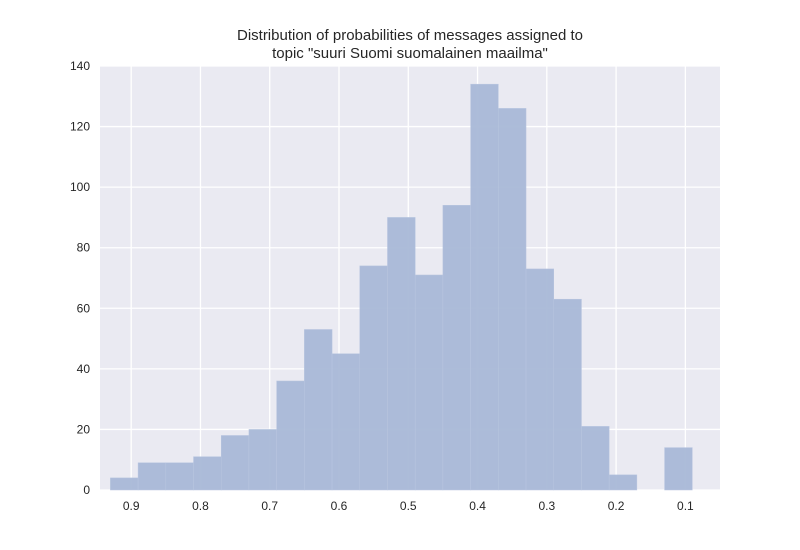 The width and height of the screenshot is (800, 550). What do you see at coordinates (410, 53) in the screenshot?
I see `chart-title-line-2: topic "suuri Suomi suomalainen maailma"` at bounding box center [410, 53].